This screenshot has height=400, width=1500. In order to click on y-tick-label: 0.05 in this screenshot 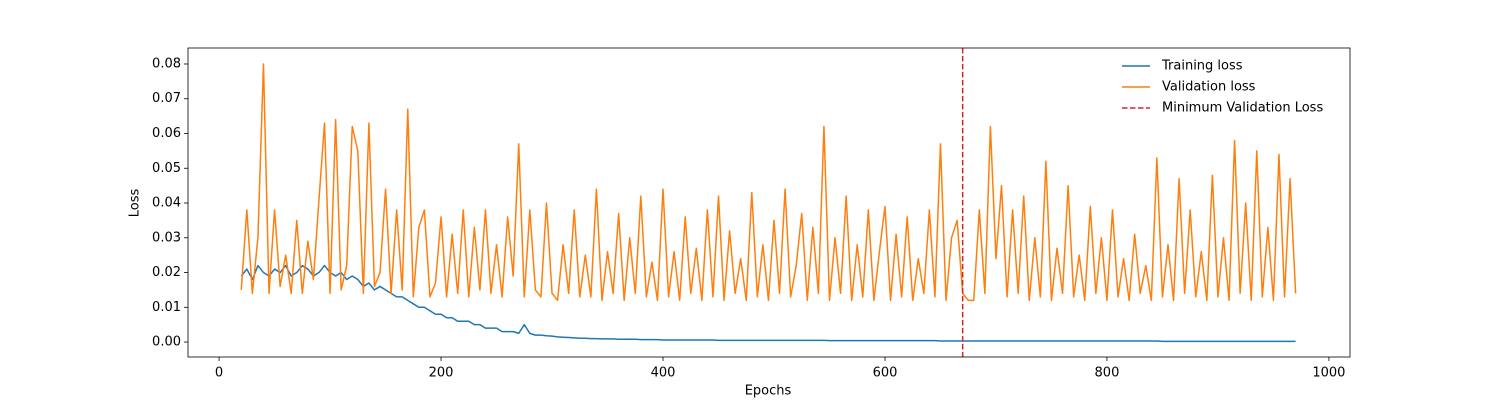, I will do `click(166, 168)`.